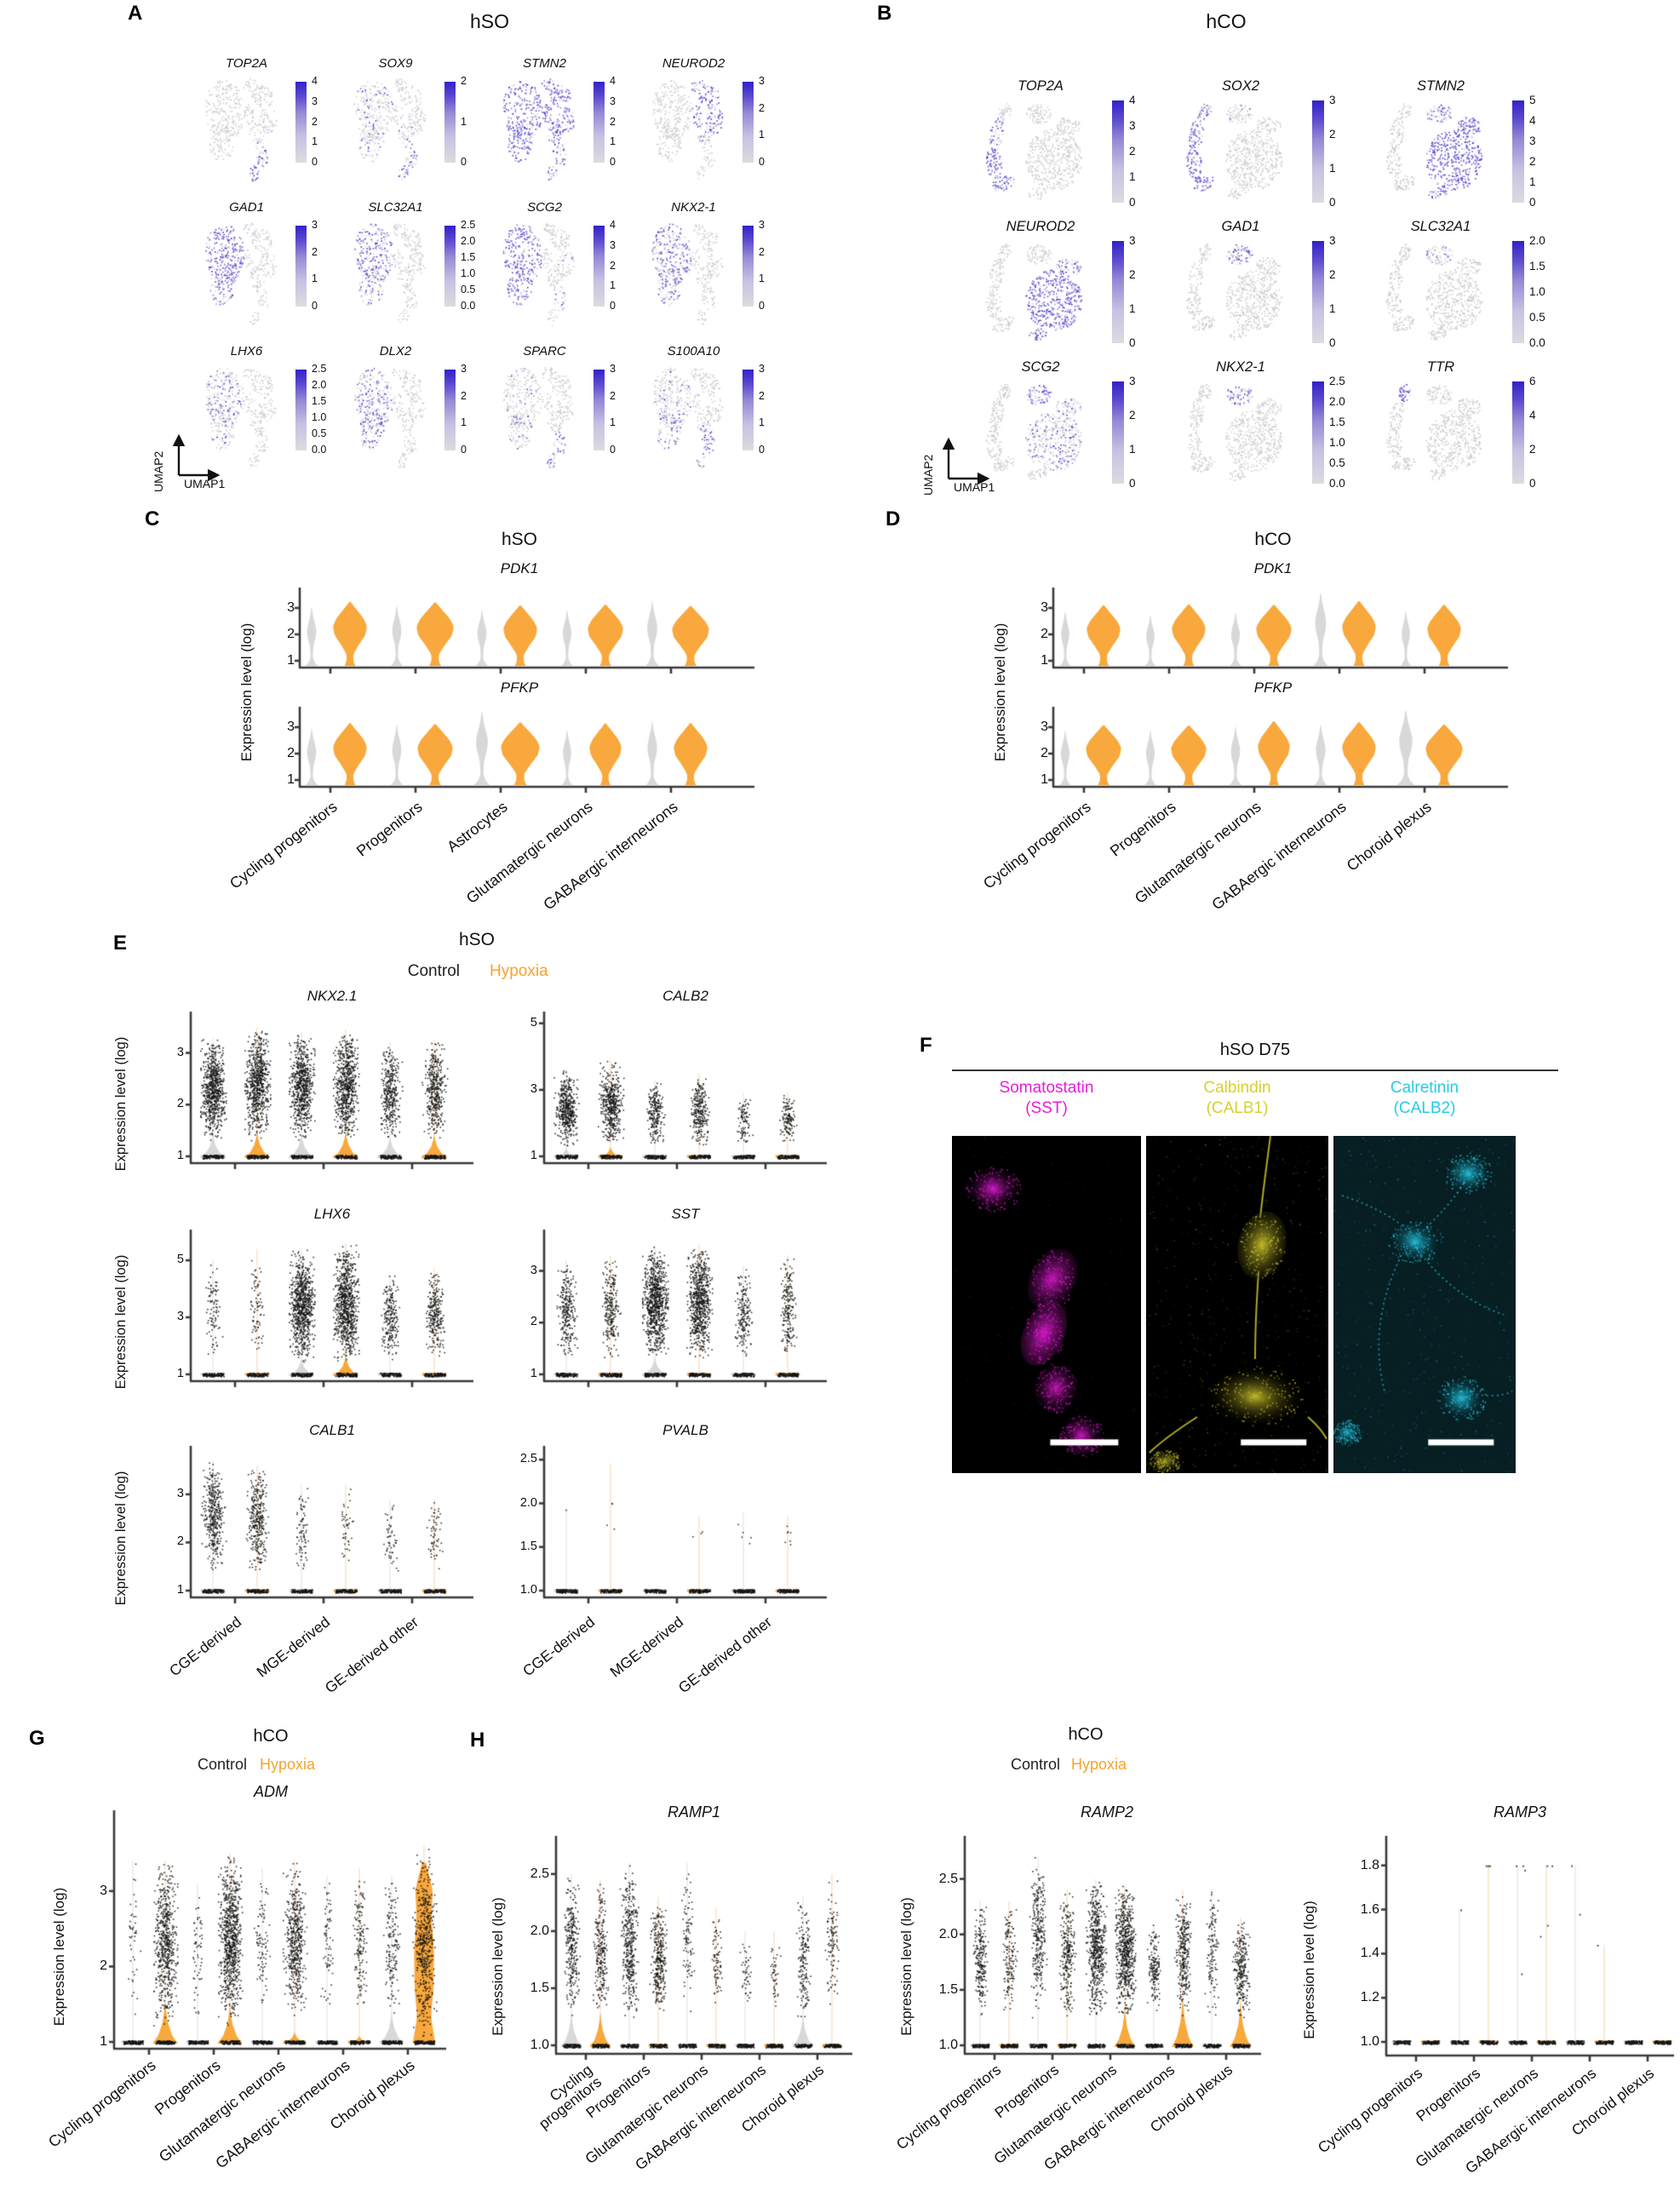 This screenshot has height=2202, width=1680. I want to click on xcat-GABAergic-interneurons: GABAergic interneurons, so click(1279, 856).